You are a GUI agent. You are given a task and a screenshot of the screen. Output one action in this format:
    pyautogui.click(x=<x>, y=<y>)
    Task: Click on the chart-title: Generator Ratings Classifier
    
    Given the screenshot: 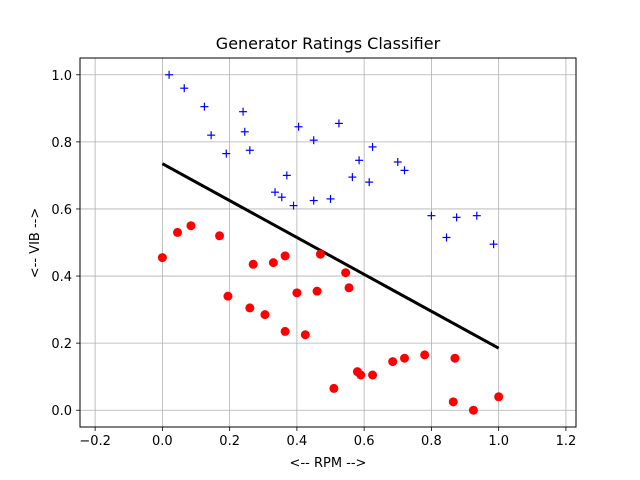 What is the action you would take?
    pyautogui.click(x=328, y=43)
    